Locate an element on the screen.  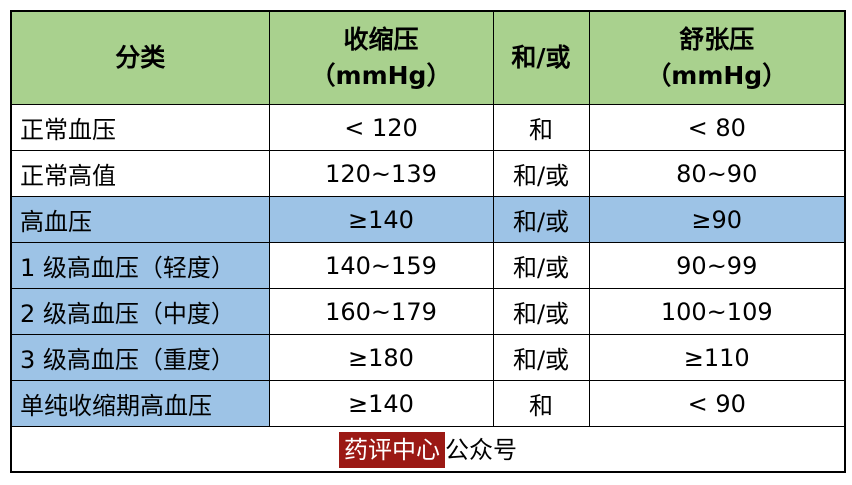
header-diastolic-label: 舒张压 is located at coordinates (717, 39).